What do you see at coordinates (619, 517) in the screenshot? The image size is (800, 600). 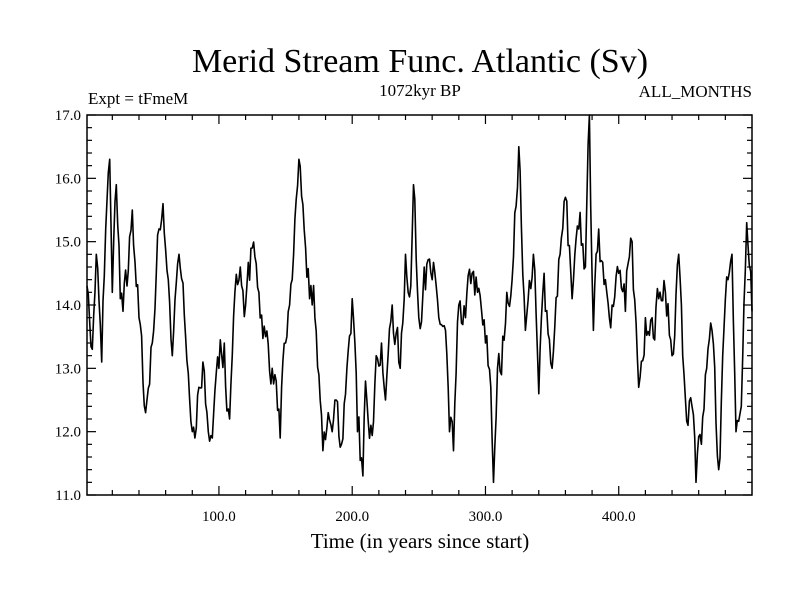 I see `x-tick-label: 400.0` at bounding box center [619, 517].